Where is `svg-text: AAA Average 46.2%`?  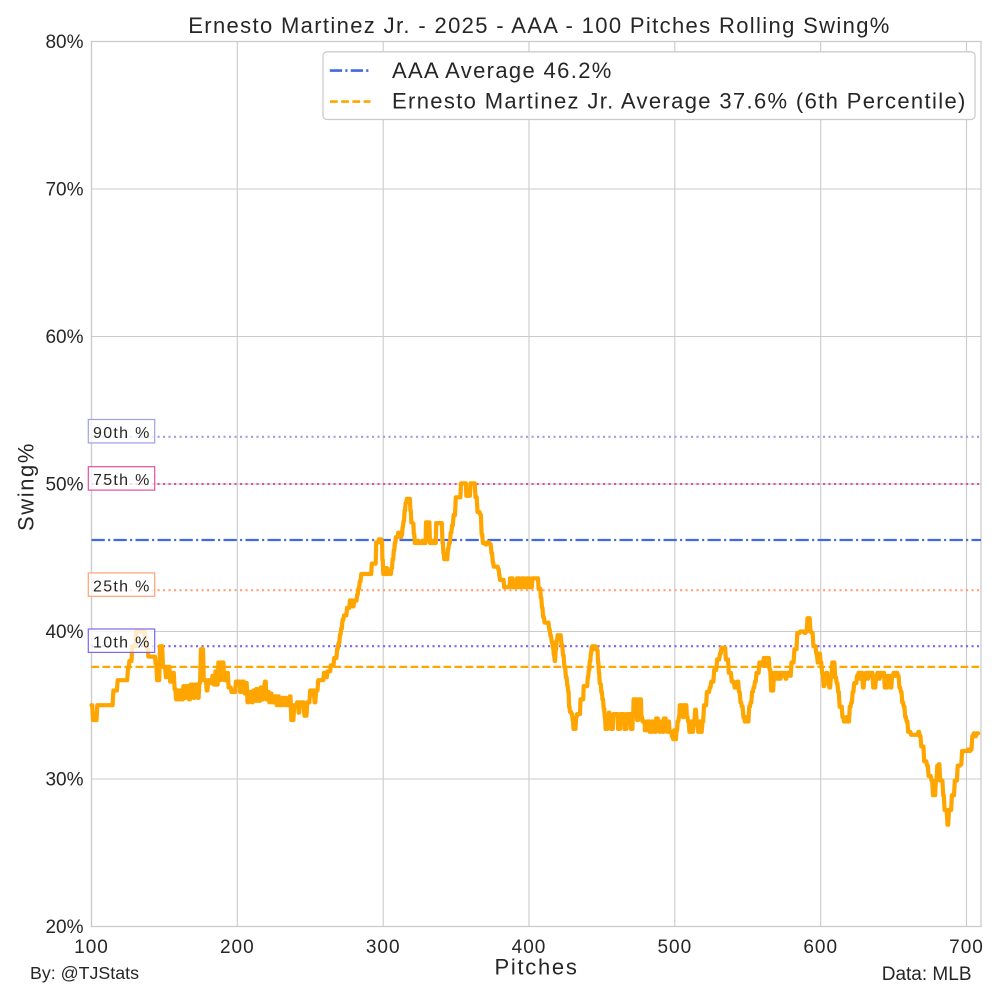
svg-text: AAA Average 46.2% is located at coordinates (502, 70).